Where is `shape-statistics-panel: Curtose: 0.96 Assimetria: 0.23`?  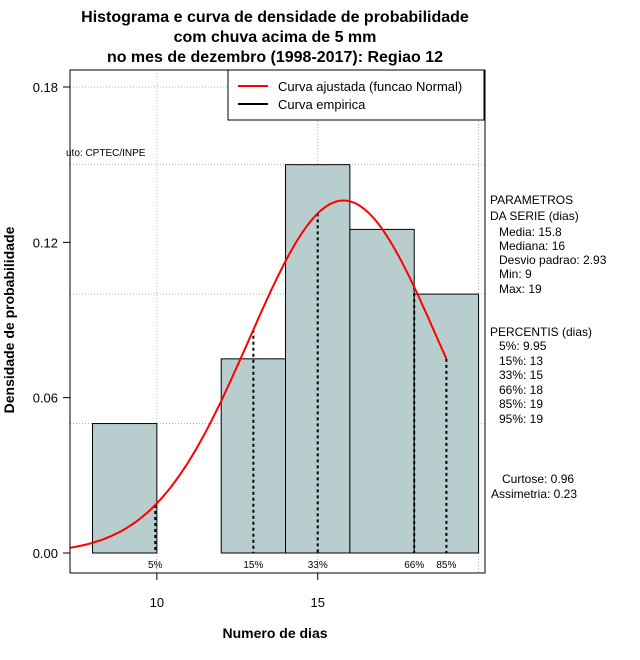
shape-statistics-panel: Curtose: 0.96 Assimetria: 0.23 is located at coordinates (534, 486).